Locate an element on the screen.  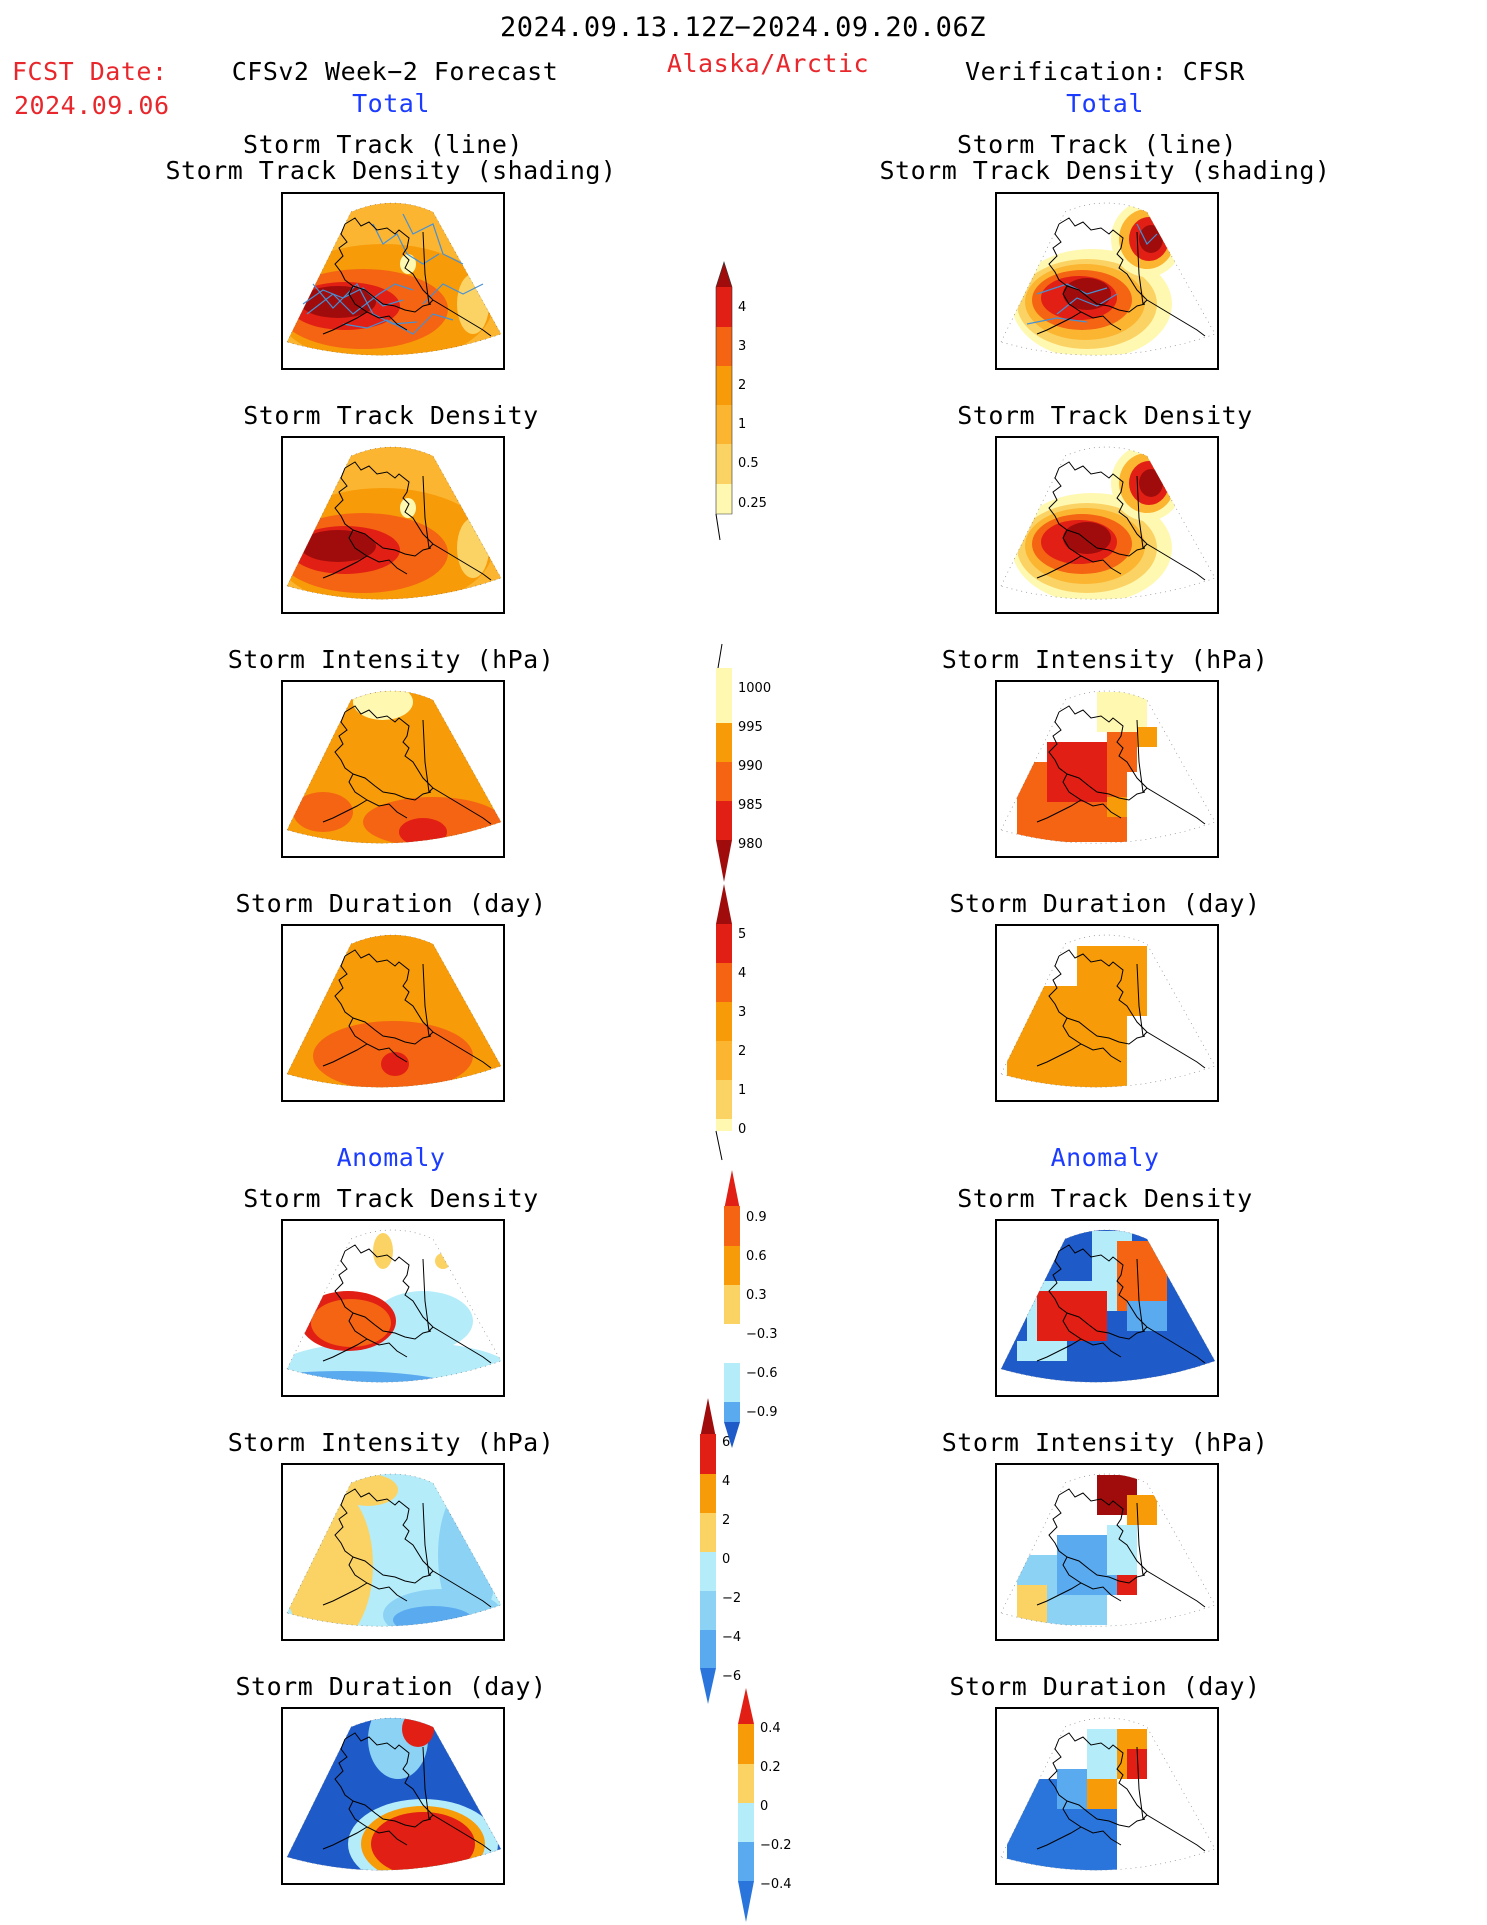
title-track-shading-left: Storm Track Density (shading) is located at coordinates (391, 170).